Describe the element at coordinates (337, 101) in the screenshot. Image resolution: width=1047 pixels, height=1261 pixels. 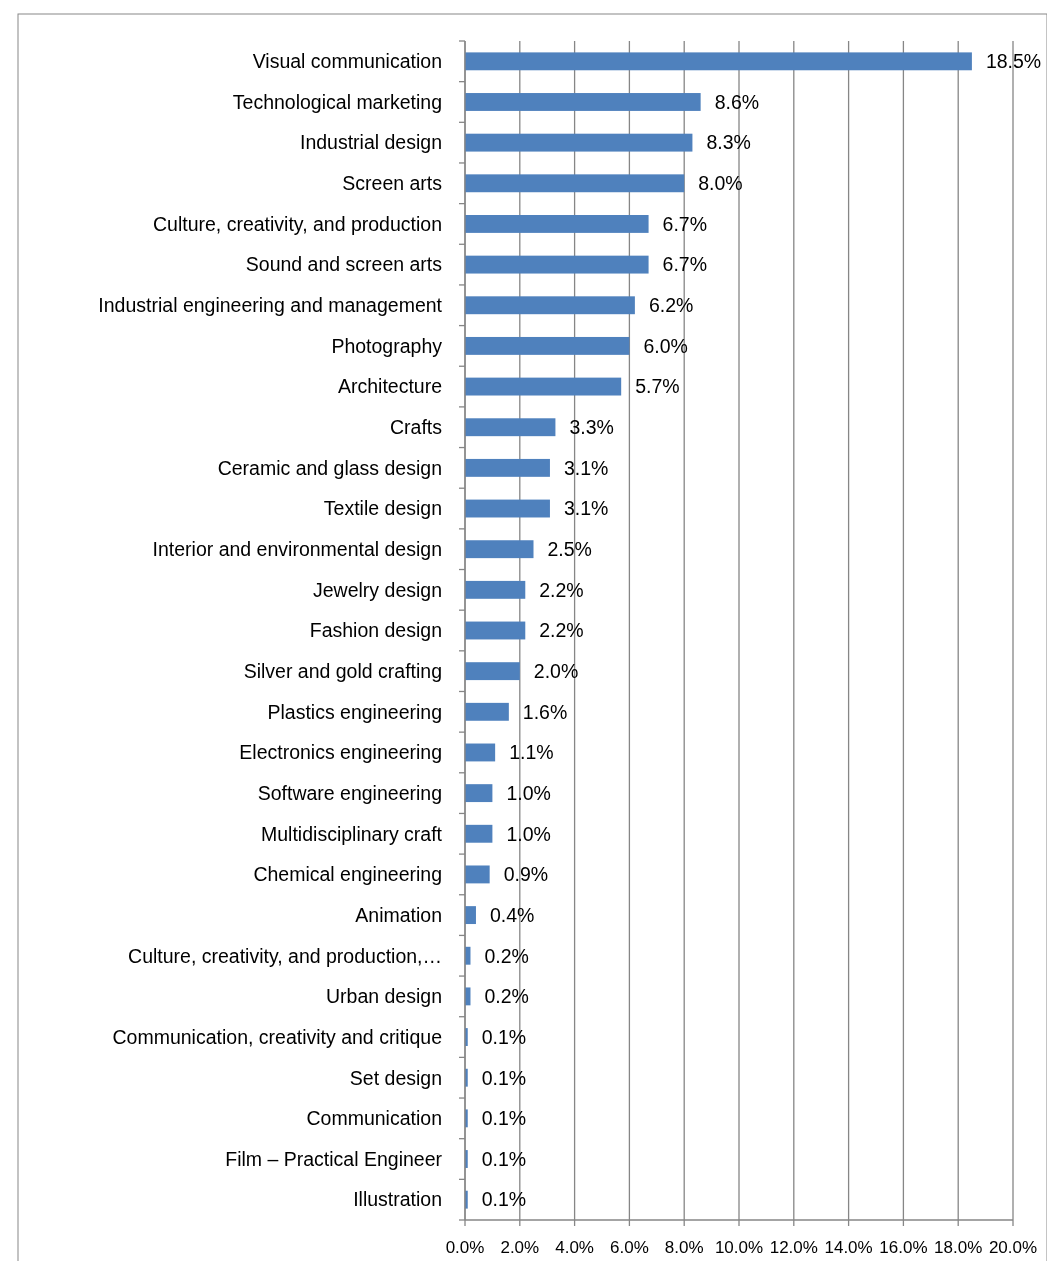
I see `y-tick-label: Technological marketing` at that location.